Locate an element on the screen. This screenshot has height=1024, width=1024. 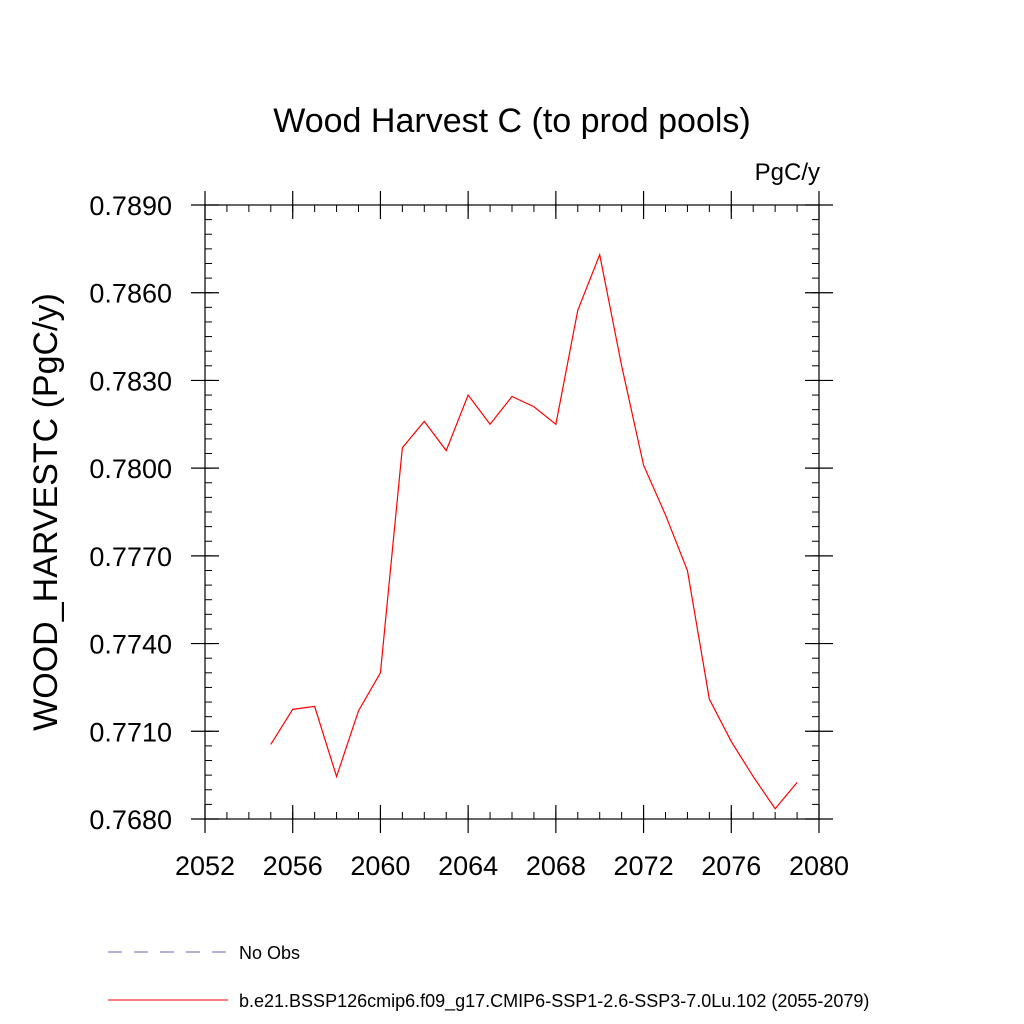
chart-title: Wood Harvest C (to prod pools) is located at coordinates (511, 121).